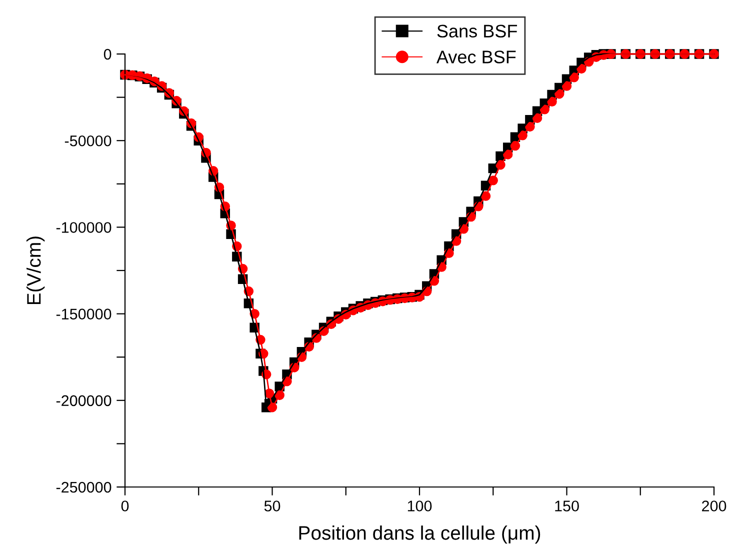 The height and width of the screenshot is (554, 729). I want to click on x-axis-title: Position dans la cellule (μm), so click(419, 535).